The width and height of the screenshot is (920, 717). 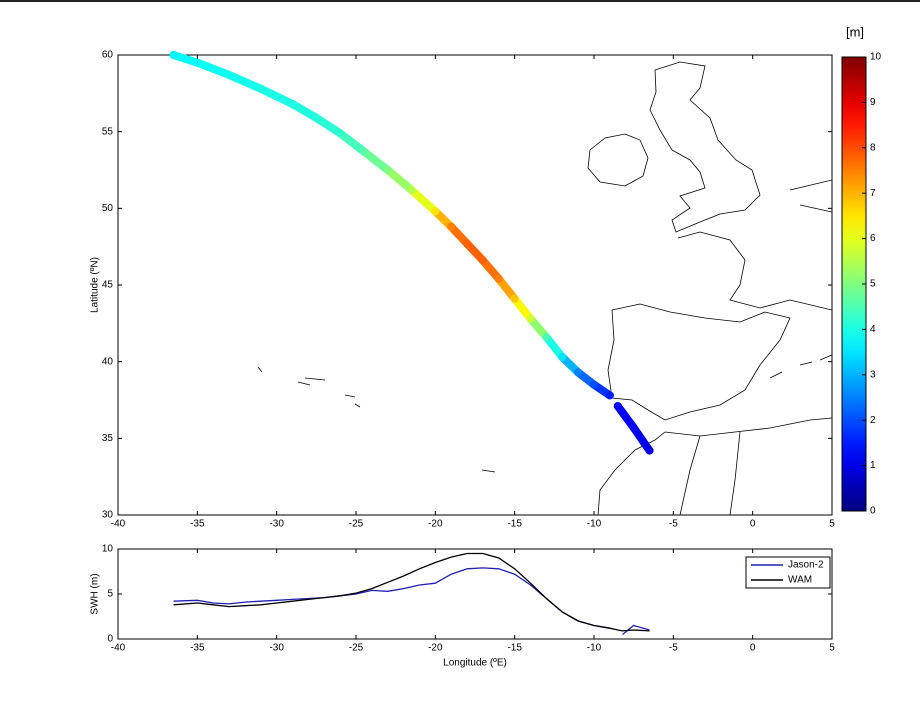 I want to click on y-tick-label: 55, so click(x=108, y=131).